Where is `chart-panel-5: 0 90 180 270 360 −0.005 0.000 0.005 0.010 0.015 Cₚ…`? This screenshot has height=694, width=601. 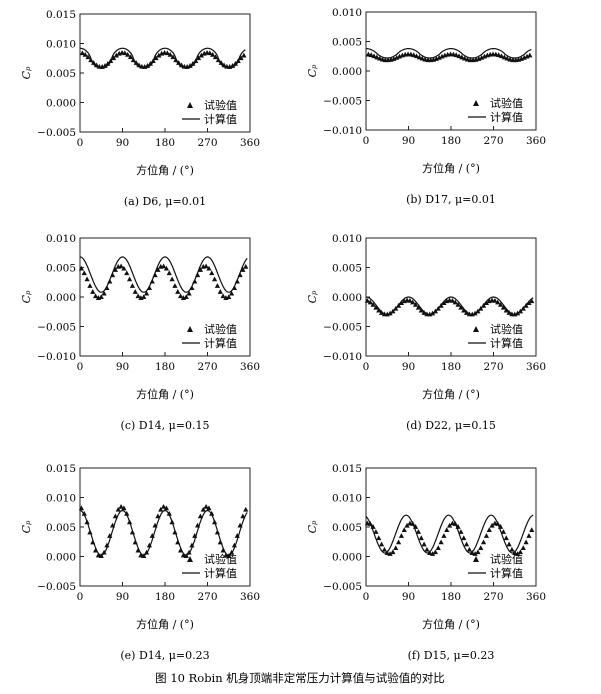 chart-panel-5: 0 90 180 270 360 −0.005 0.000 0.005 0.010 0.015 Cₚ… is located at coordinates (426, 562).